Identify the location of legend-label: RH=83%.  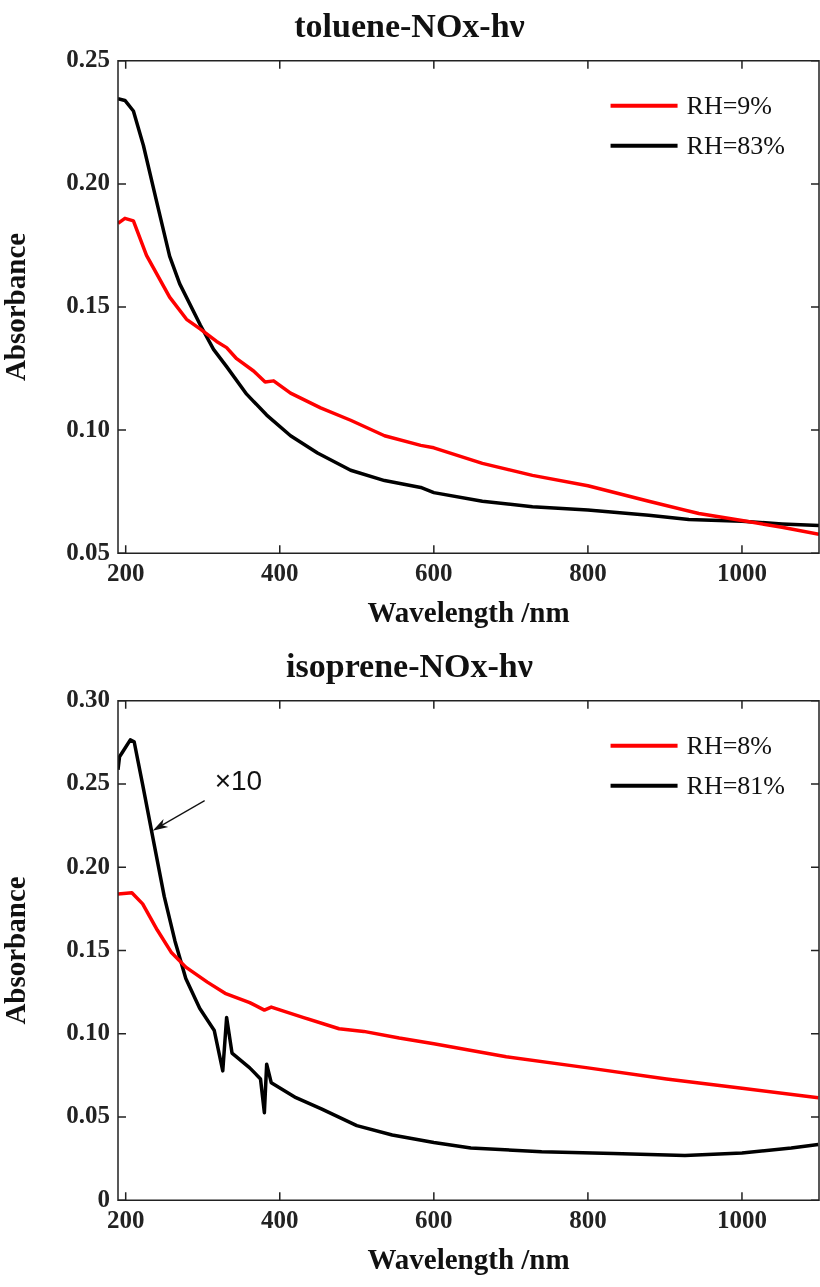
(736, 145).